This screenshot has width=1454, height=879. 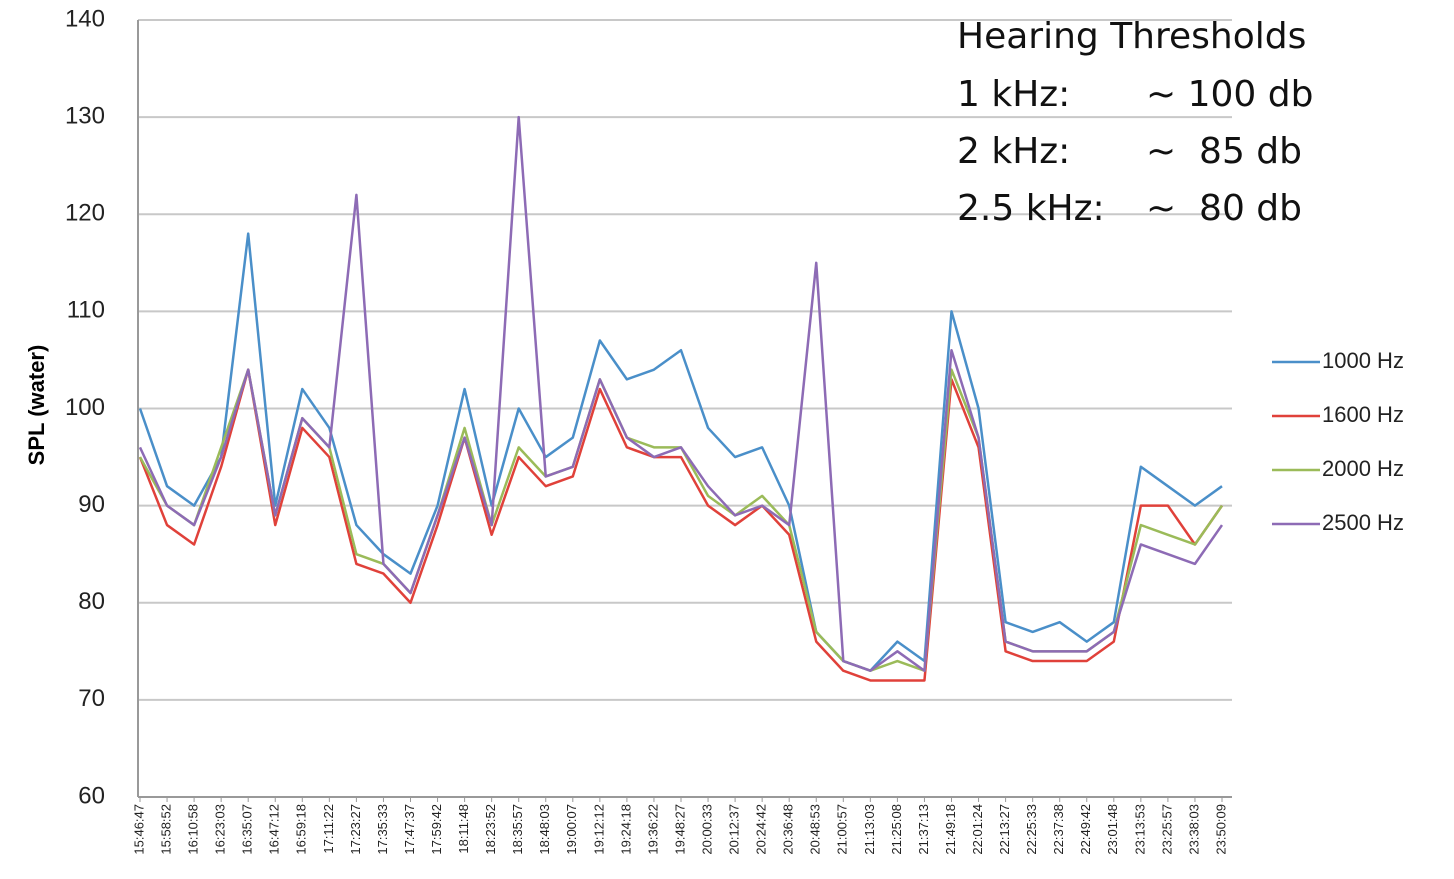 I want to click on x-tick-label: 17:11:22, so click(x=328, y=829).